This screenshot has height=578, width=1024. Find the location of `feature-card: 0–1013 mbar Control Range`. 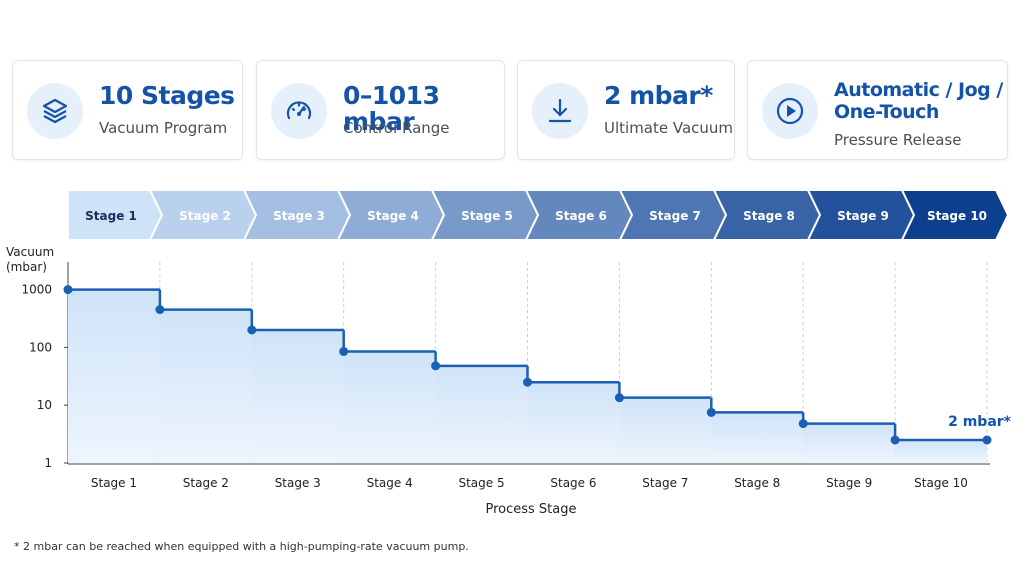

feature-card: 0–1013 mbar Control Range is located at coordinates (380, 110).